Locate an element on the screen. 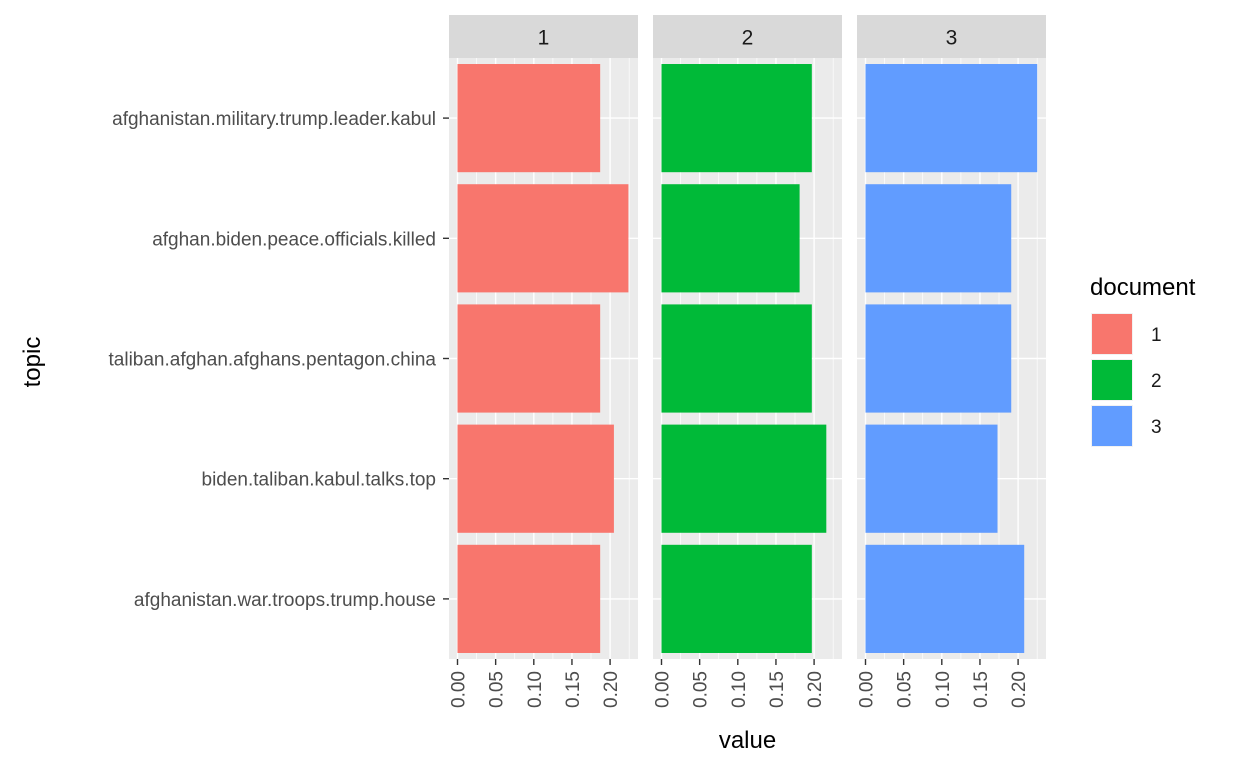  facet-strip-label: 2 is located at coordinates (748, 38).